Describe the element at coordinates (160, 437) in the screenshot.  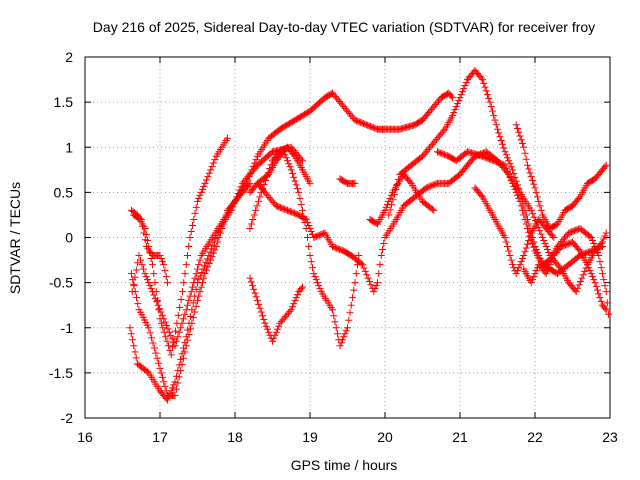
I see `x-tick-label: 17` at that location.